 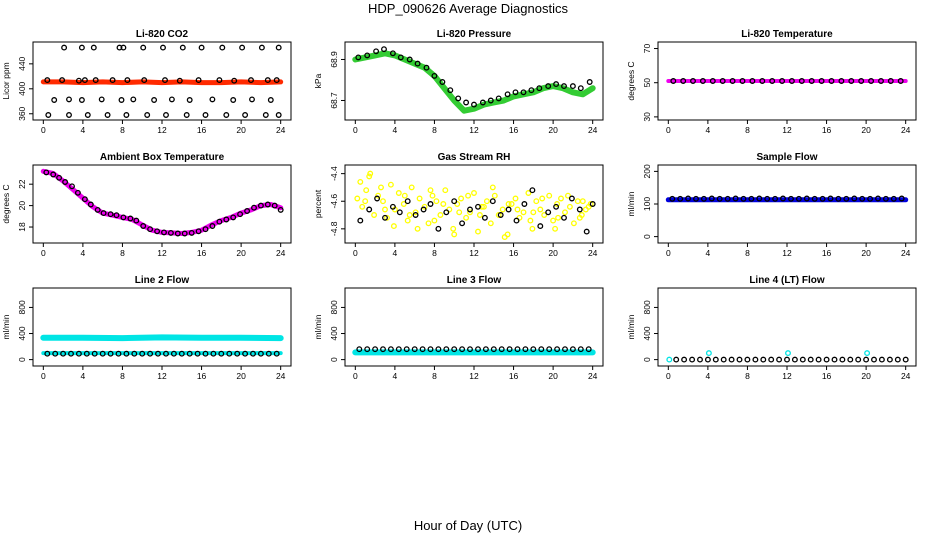 I want to click on y-tick-label: 800, so click(x=334, y=307).